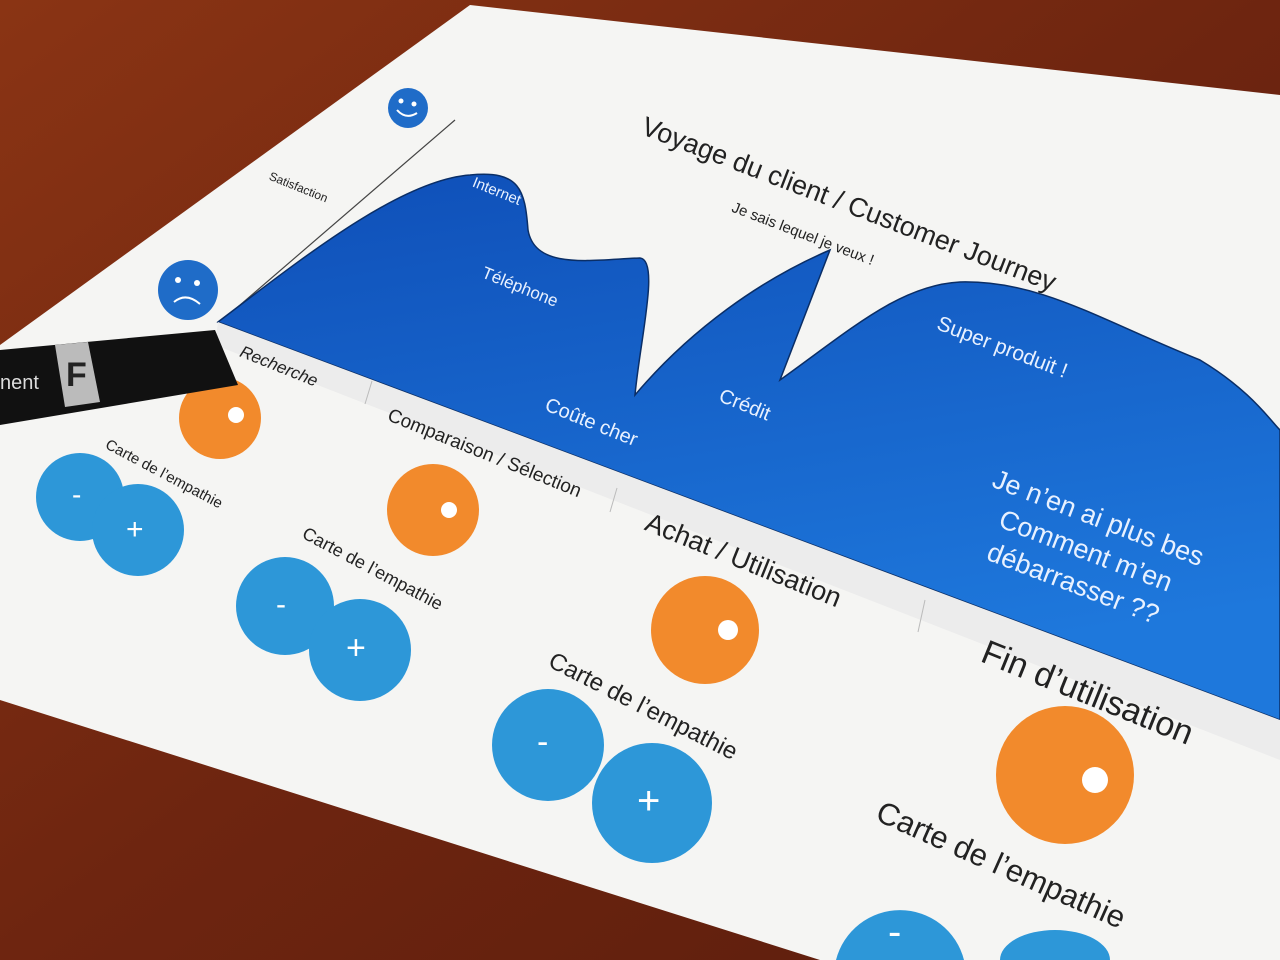 This screenshot has width=1280, height=960. What do you see at coordinates (119, 377) in the screenshot?
I see `marker-pen` at bounding box center [119, 377].